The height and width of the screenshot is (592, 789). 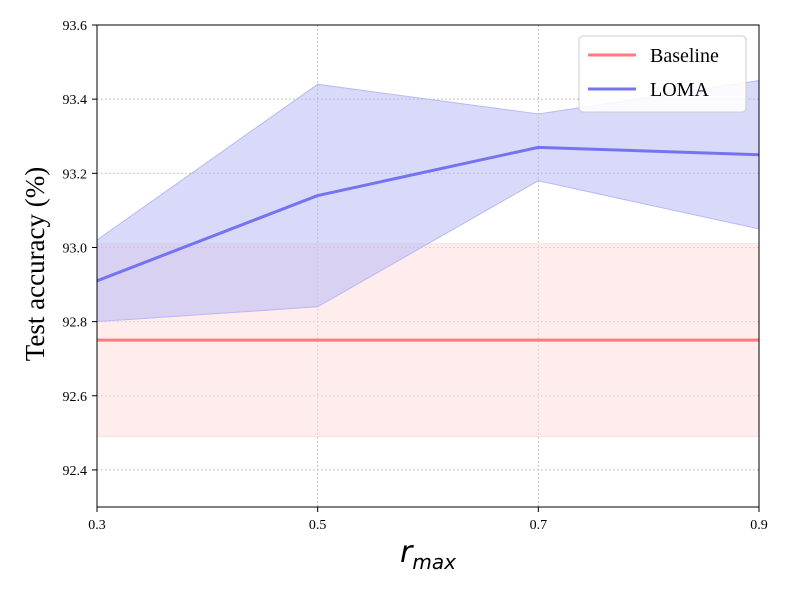 What do you see at coordinates (75, 248) in the screenshot?
I see `y-tick-label: 93.0` at bounding box center [75, 248].